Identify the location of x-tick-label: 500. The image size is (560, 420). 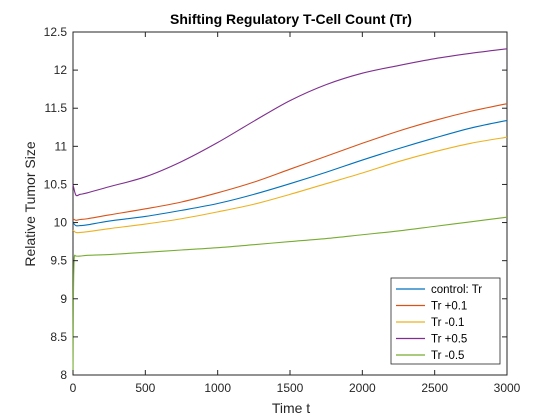
(145, 388).